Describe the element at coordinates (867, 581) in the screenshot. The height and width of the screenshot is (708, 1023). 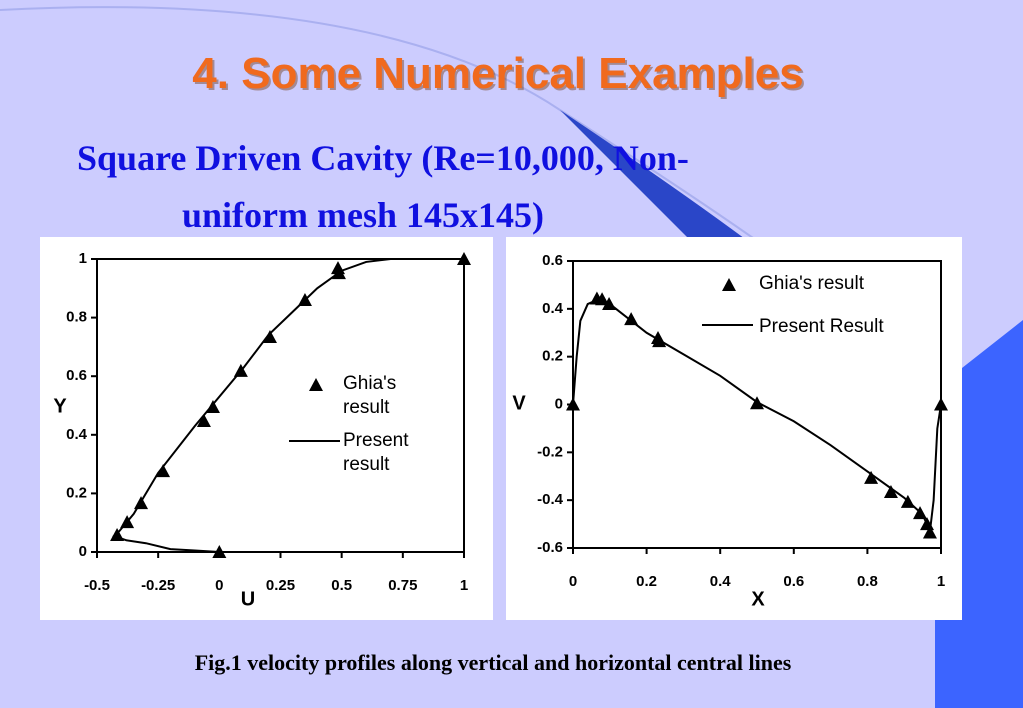
I see `x-tick-label: 0.8` at that location.